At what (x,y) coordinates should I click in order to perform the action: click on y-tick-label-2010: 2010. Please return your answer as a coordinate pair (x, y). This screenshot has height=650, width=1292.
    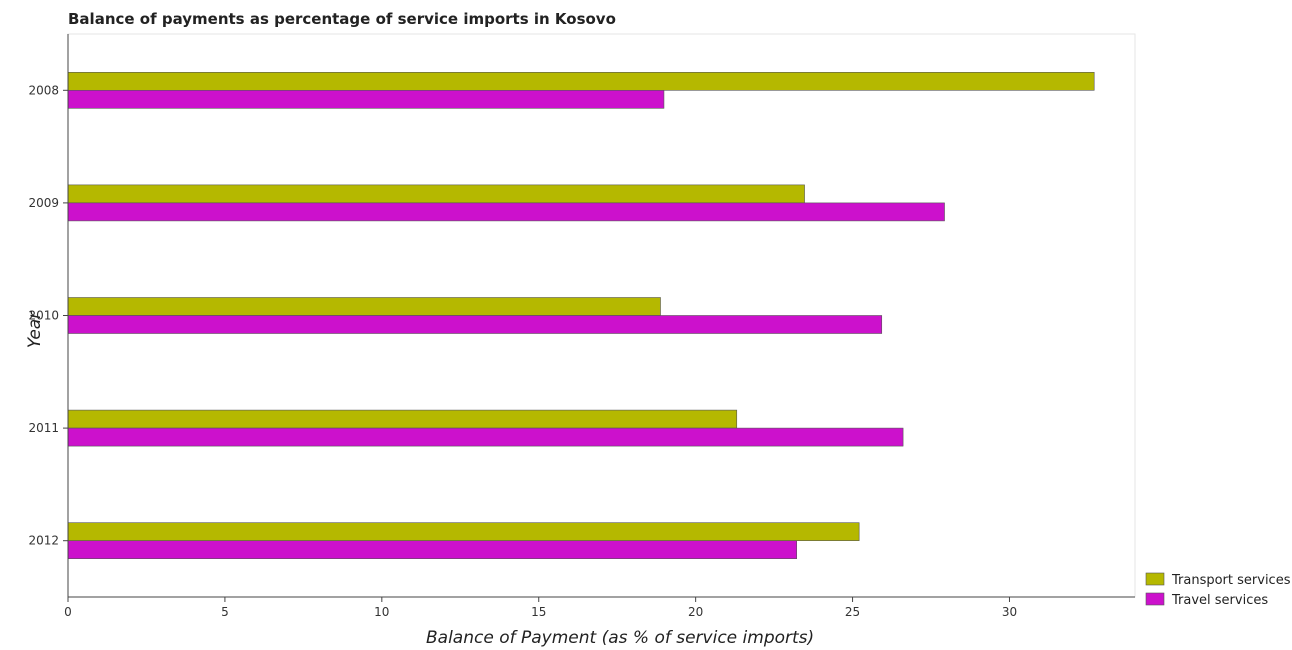
    Looking at the image, I should click on (43, 316).